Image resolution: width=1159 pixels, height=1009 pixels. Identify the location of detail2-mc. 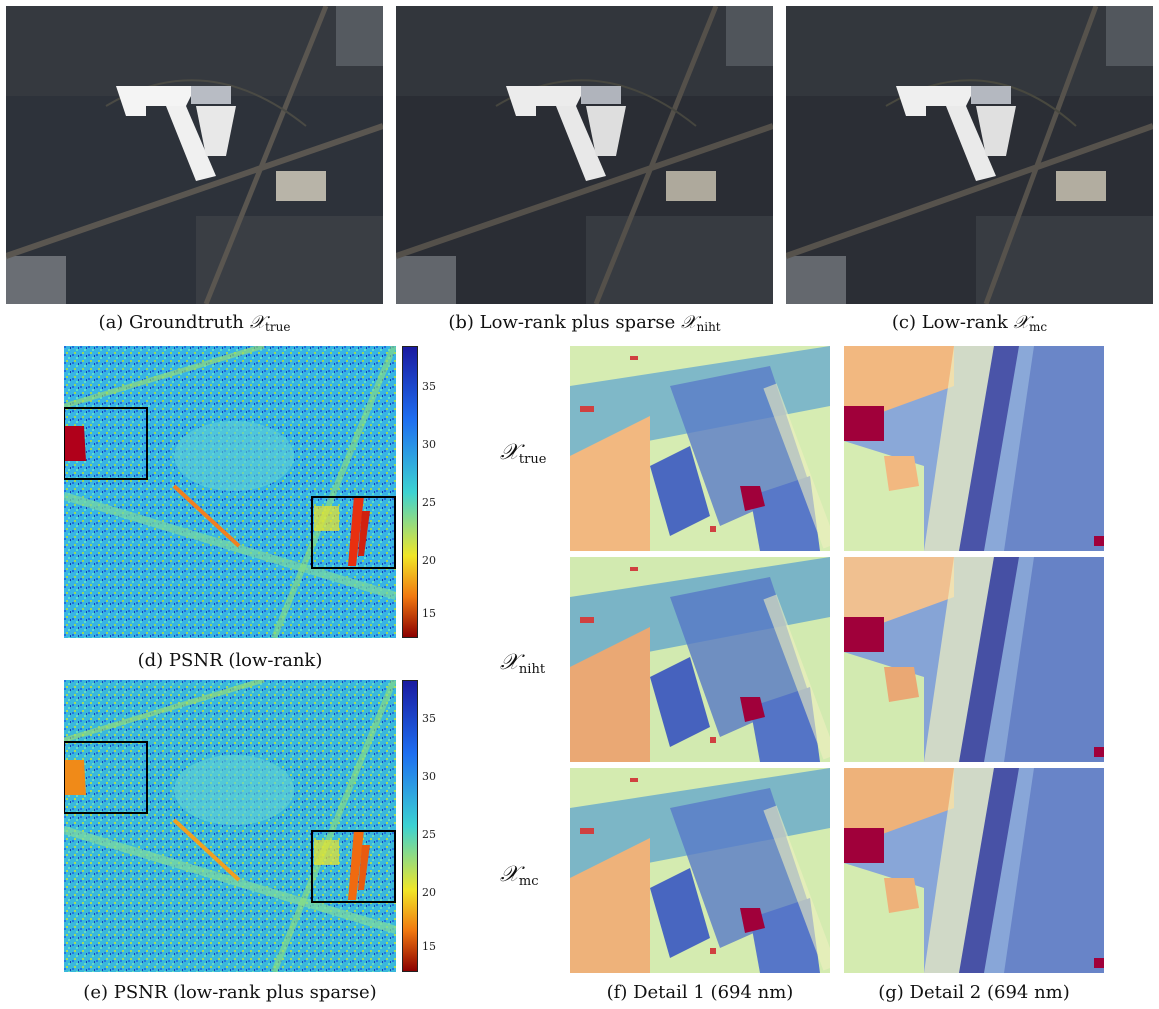
(974, 870).